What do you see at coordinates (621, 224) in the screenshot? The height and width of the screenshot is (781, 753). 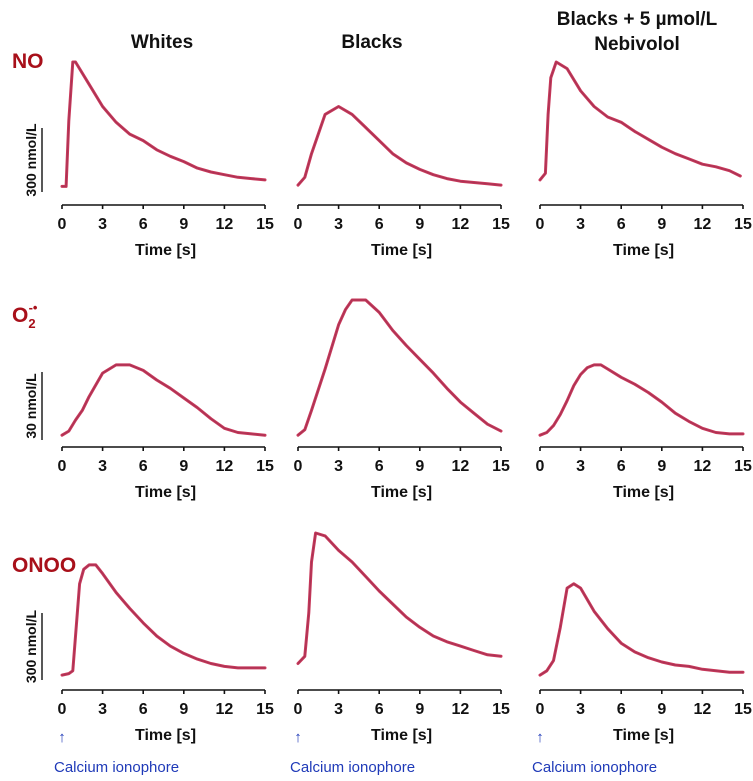 I see `x-tick-label-r0-c2-2: 6` at bounding box center [621, 224].